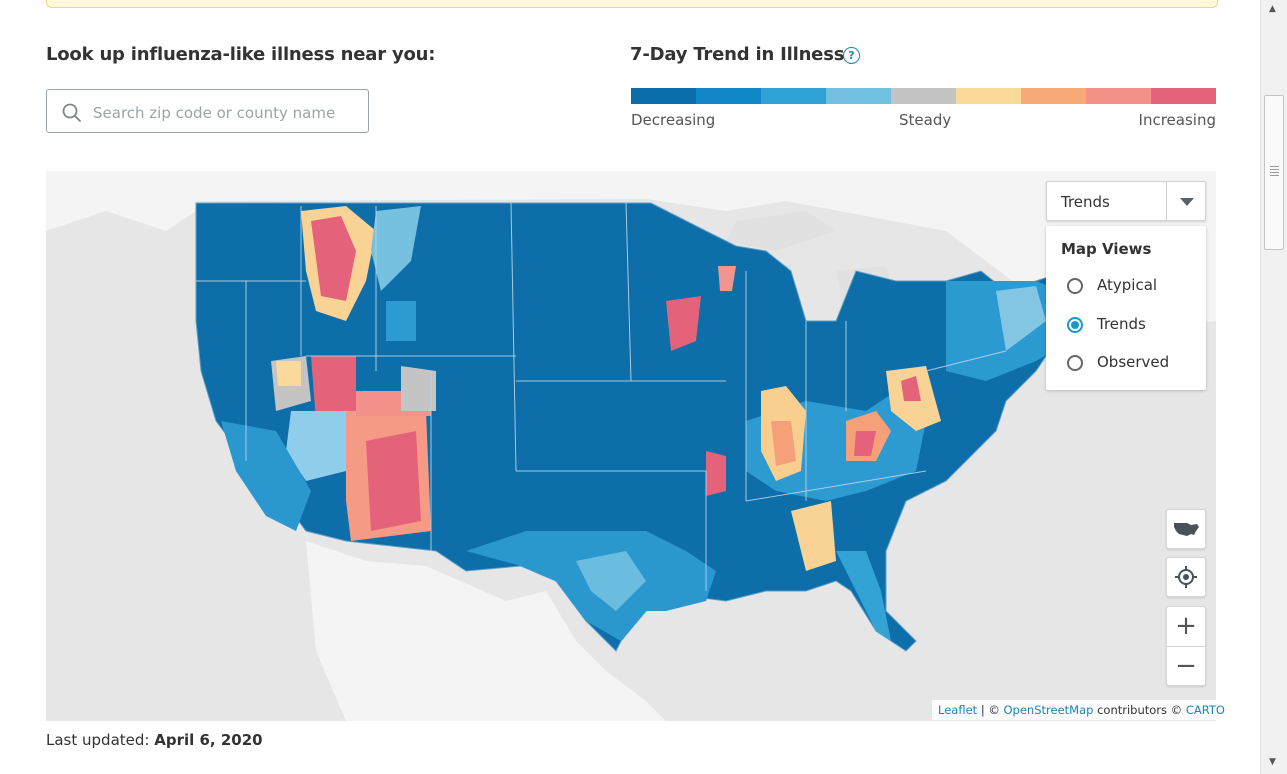 Image resolution: width=1287 pixels, height=774 pixels. Describe the element at coordinates (1021, 318) in the screenshot. I see `region-new-england` at that location.